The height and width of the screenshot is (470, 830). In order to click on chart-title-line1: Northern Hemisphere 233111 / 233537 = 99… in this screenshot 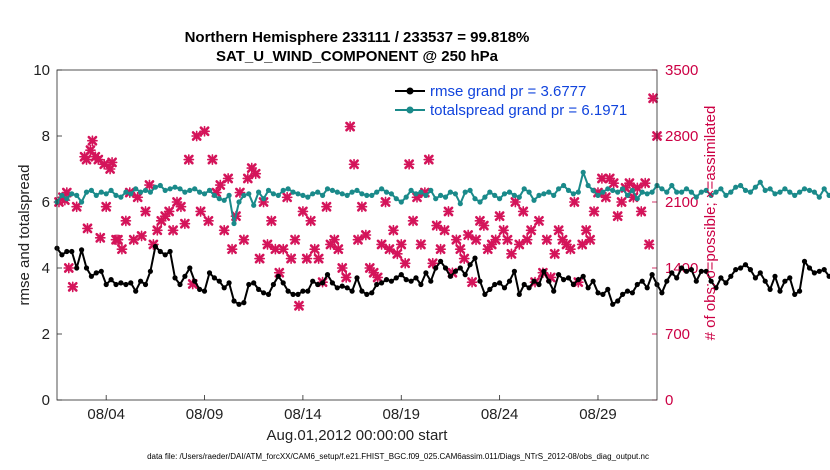, I will do `click(357, 37)`.